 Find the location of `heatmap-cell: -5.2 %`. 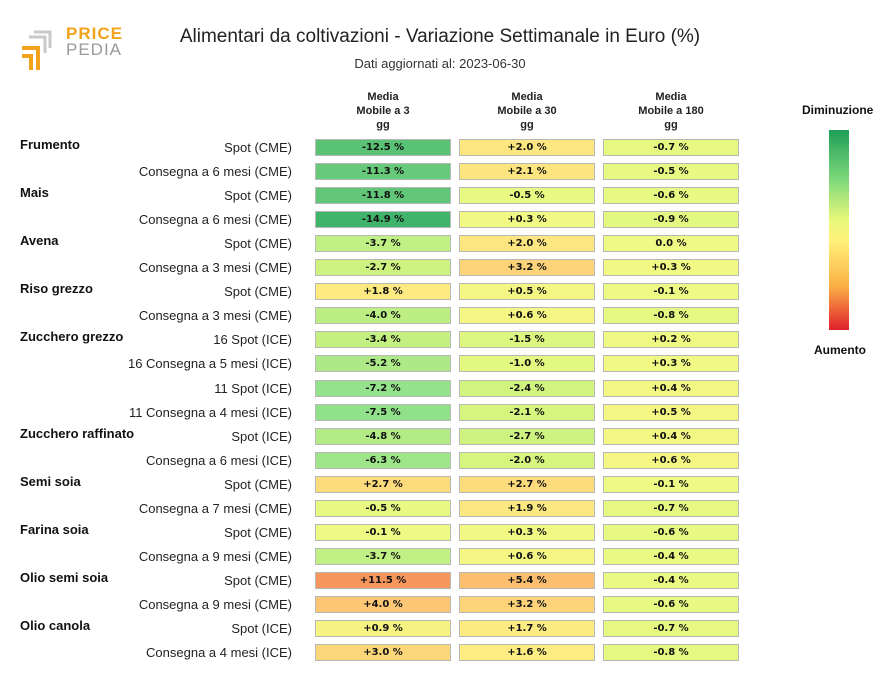

heatmap-cell: -5.2 % is located at coordinates (383, 364).